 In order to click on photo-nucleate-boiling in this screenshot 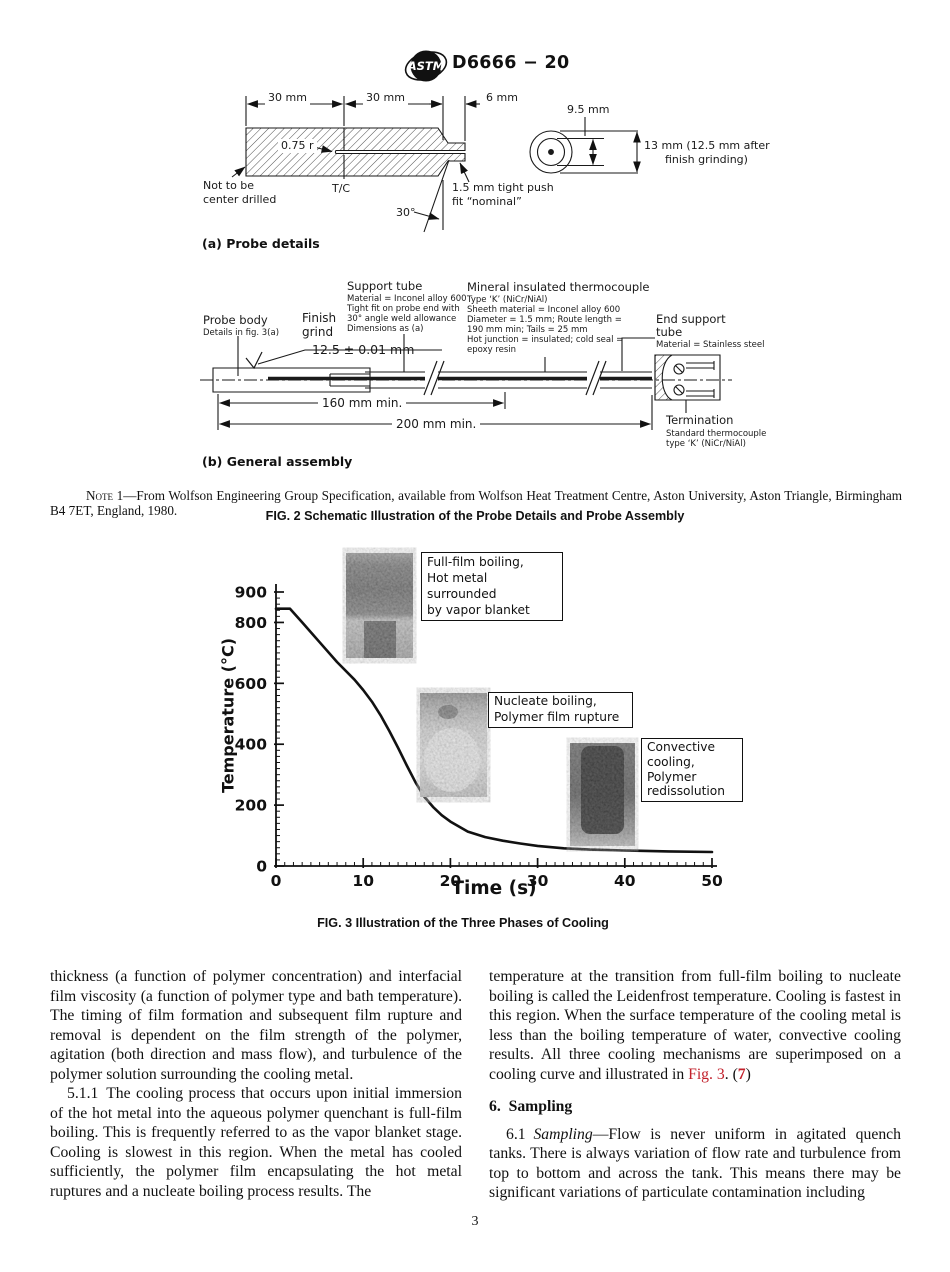, I will do `click(453, 745)`.